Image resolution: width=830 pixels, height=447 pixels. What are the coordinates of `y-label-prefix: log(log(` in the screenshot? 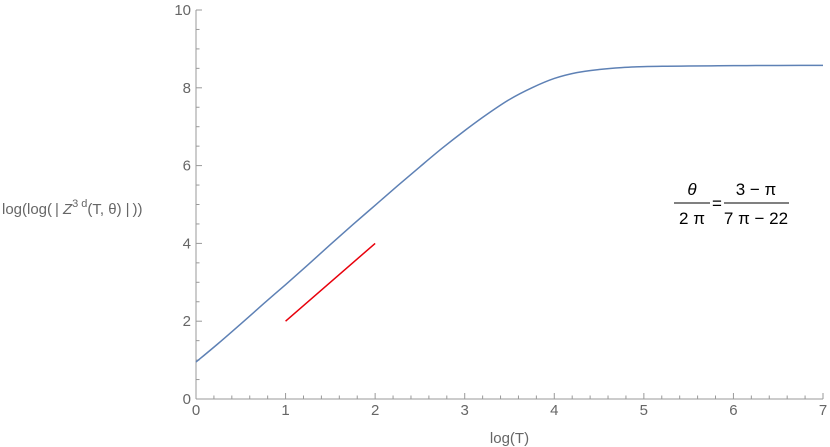 It's located at (27, 209).